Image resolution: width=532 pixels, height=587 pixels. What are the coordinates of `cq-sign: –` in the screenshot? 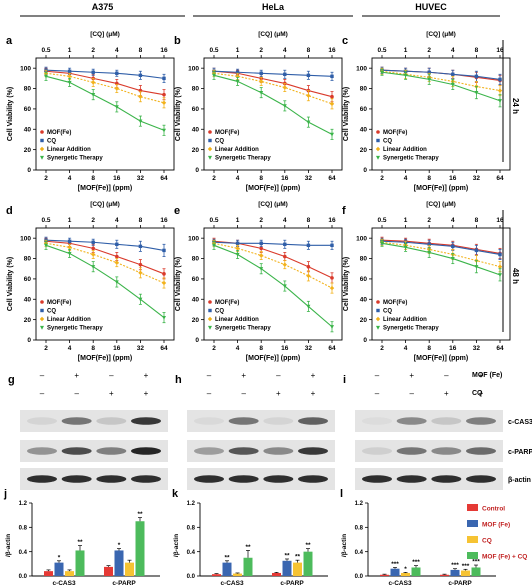 It's located at (411, 393).